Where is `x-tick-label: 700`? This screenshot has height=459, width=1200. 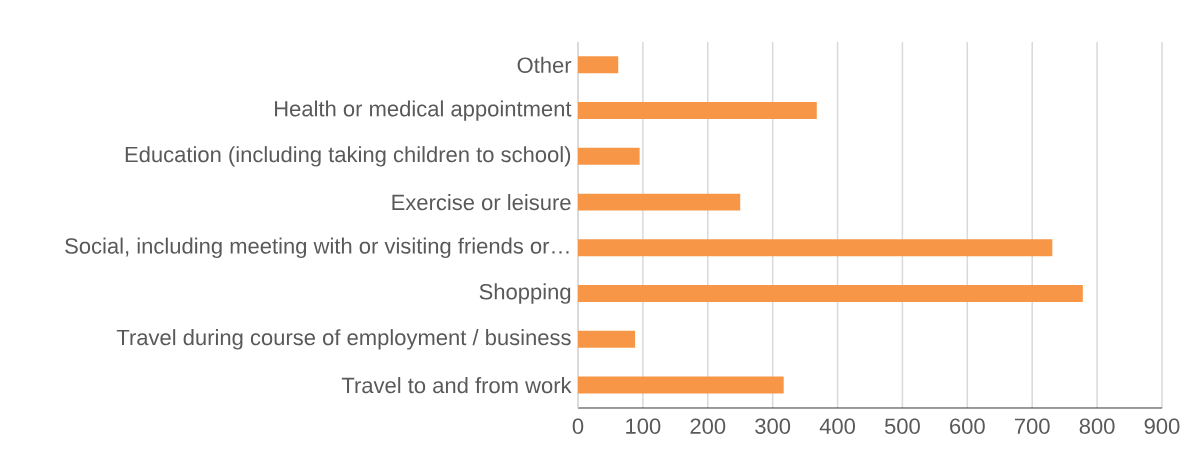 x-tick-label: 700 is located at coordinates (1032, 426).